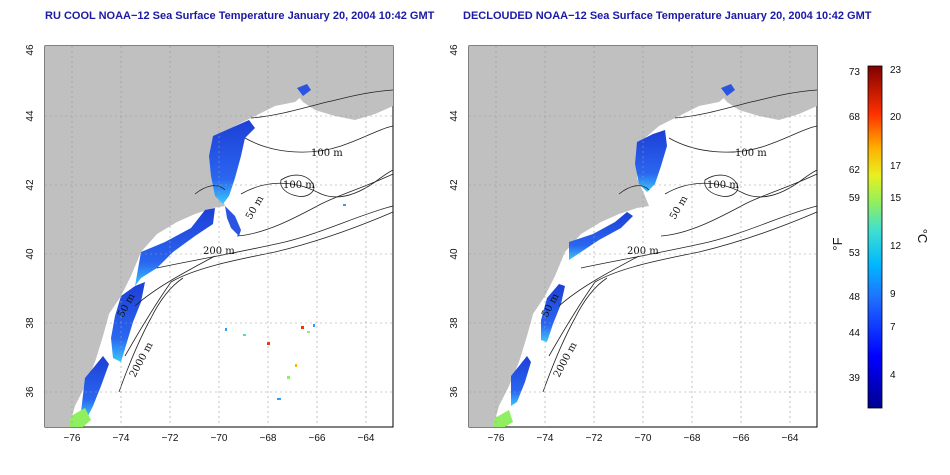  I want to click on cb-c-tick: 23, so click(896, 70).